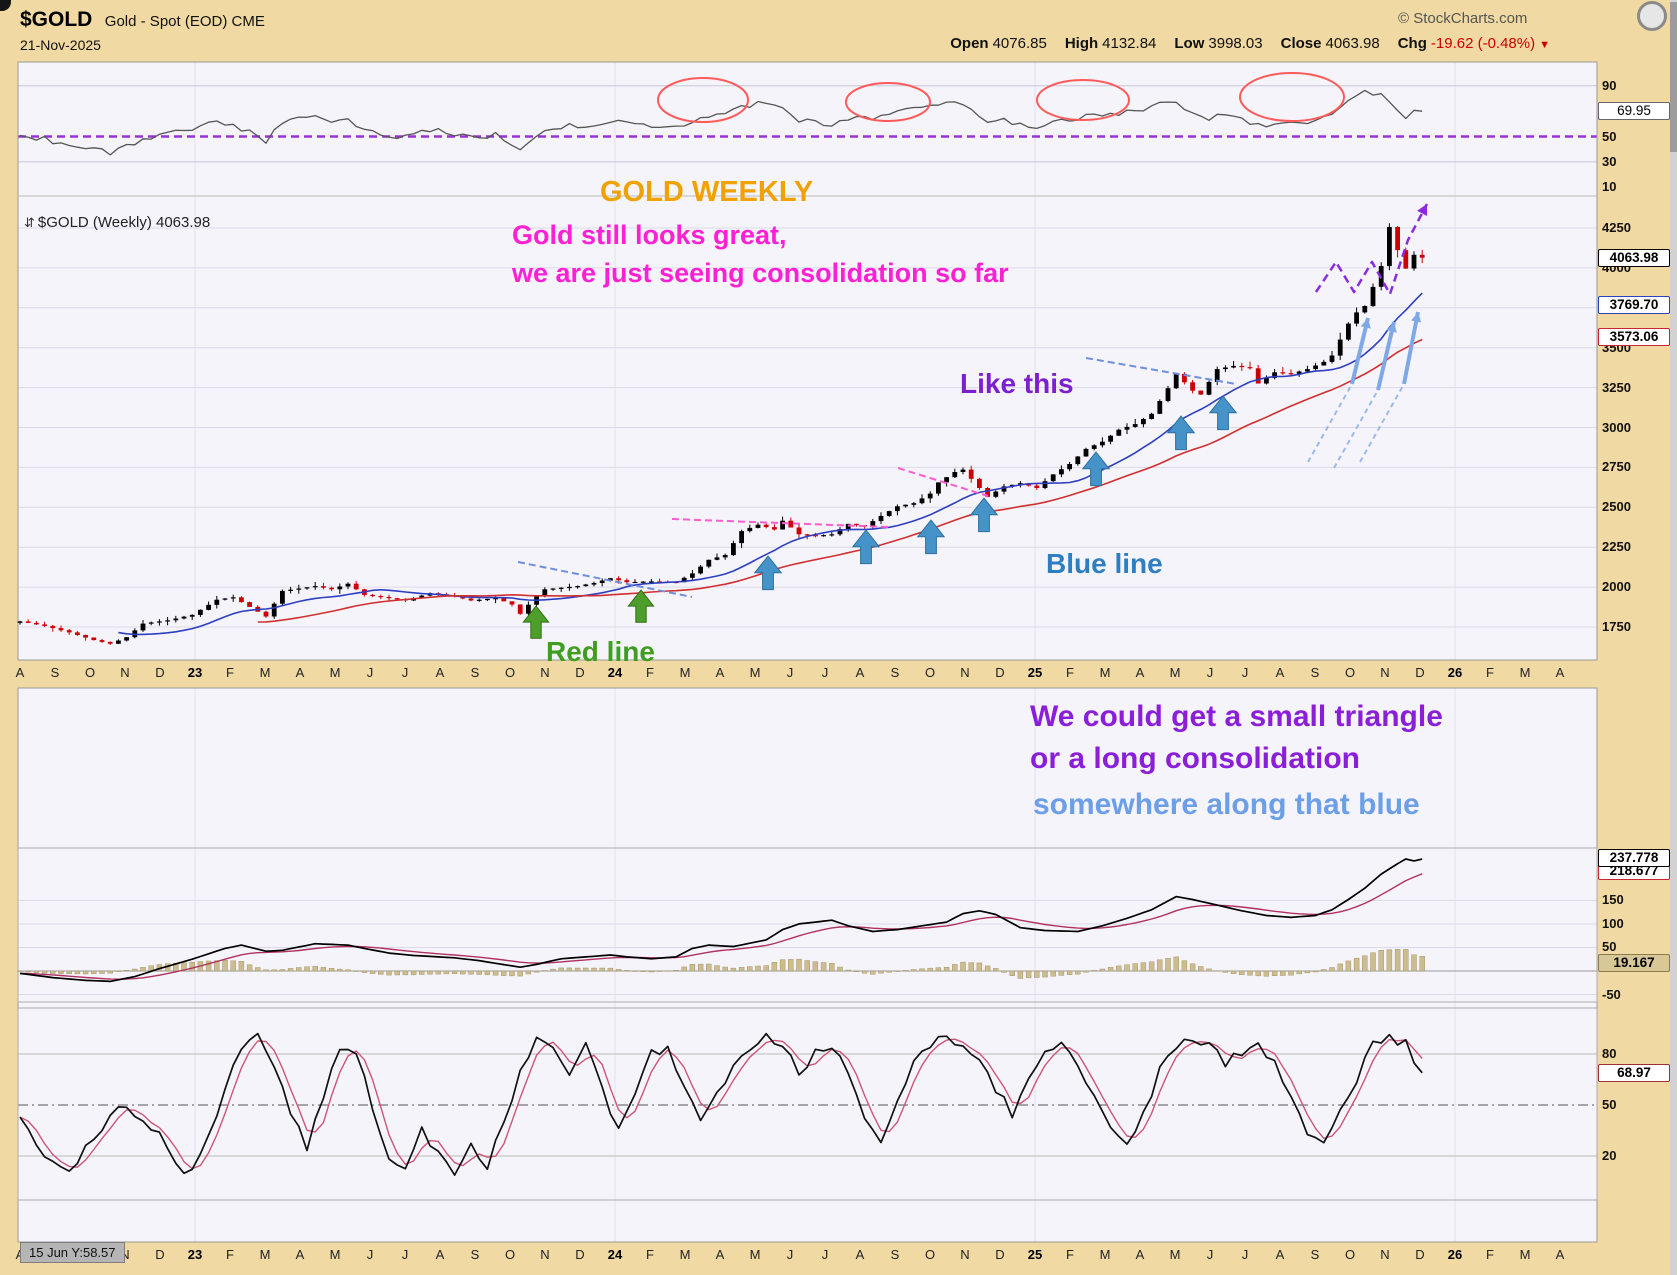  Describe the element at coordinates (1352, 43) in the screenshot. I see `quote-close-value: 4063.98` at that location.